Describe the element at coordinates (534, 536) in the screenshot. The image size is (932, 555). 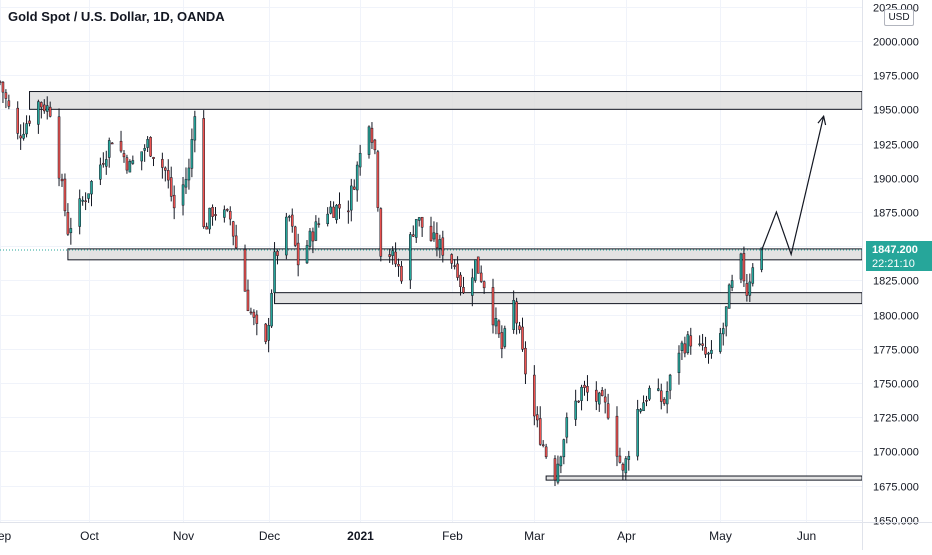
I see `time-tick-label: Mar` at that location.